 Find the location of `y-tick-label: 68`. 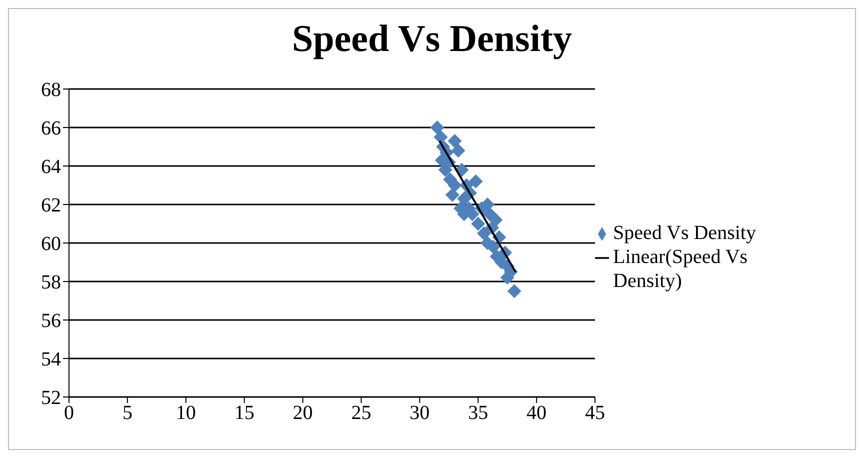

y-tick-label: 68 is located at coordinates (51, 90).